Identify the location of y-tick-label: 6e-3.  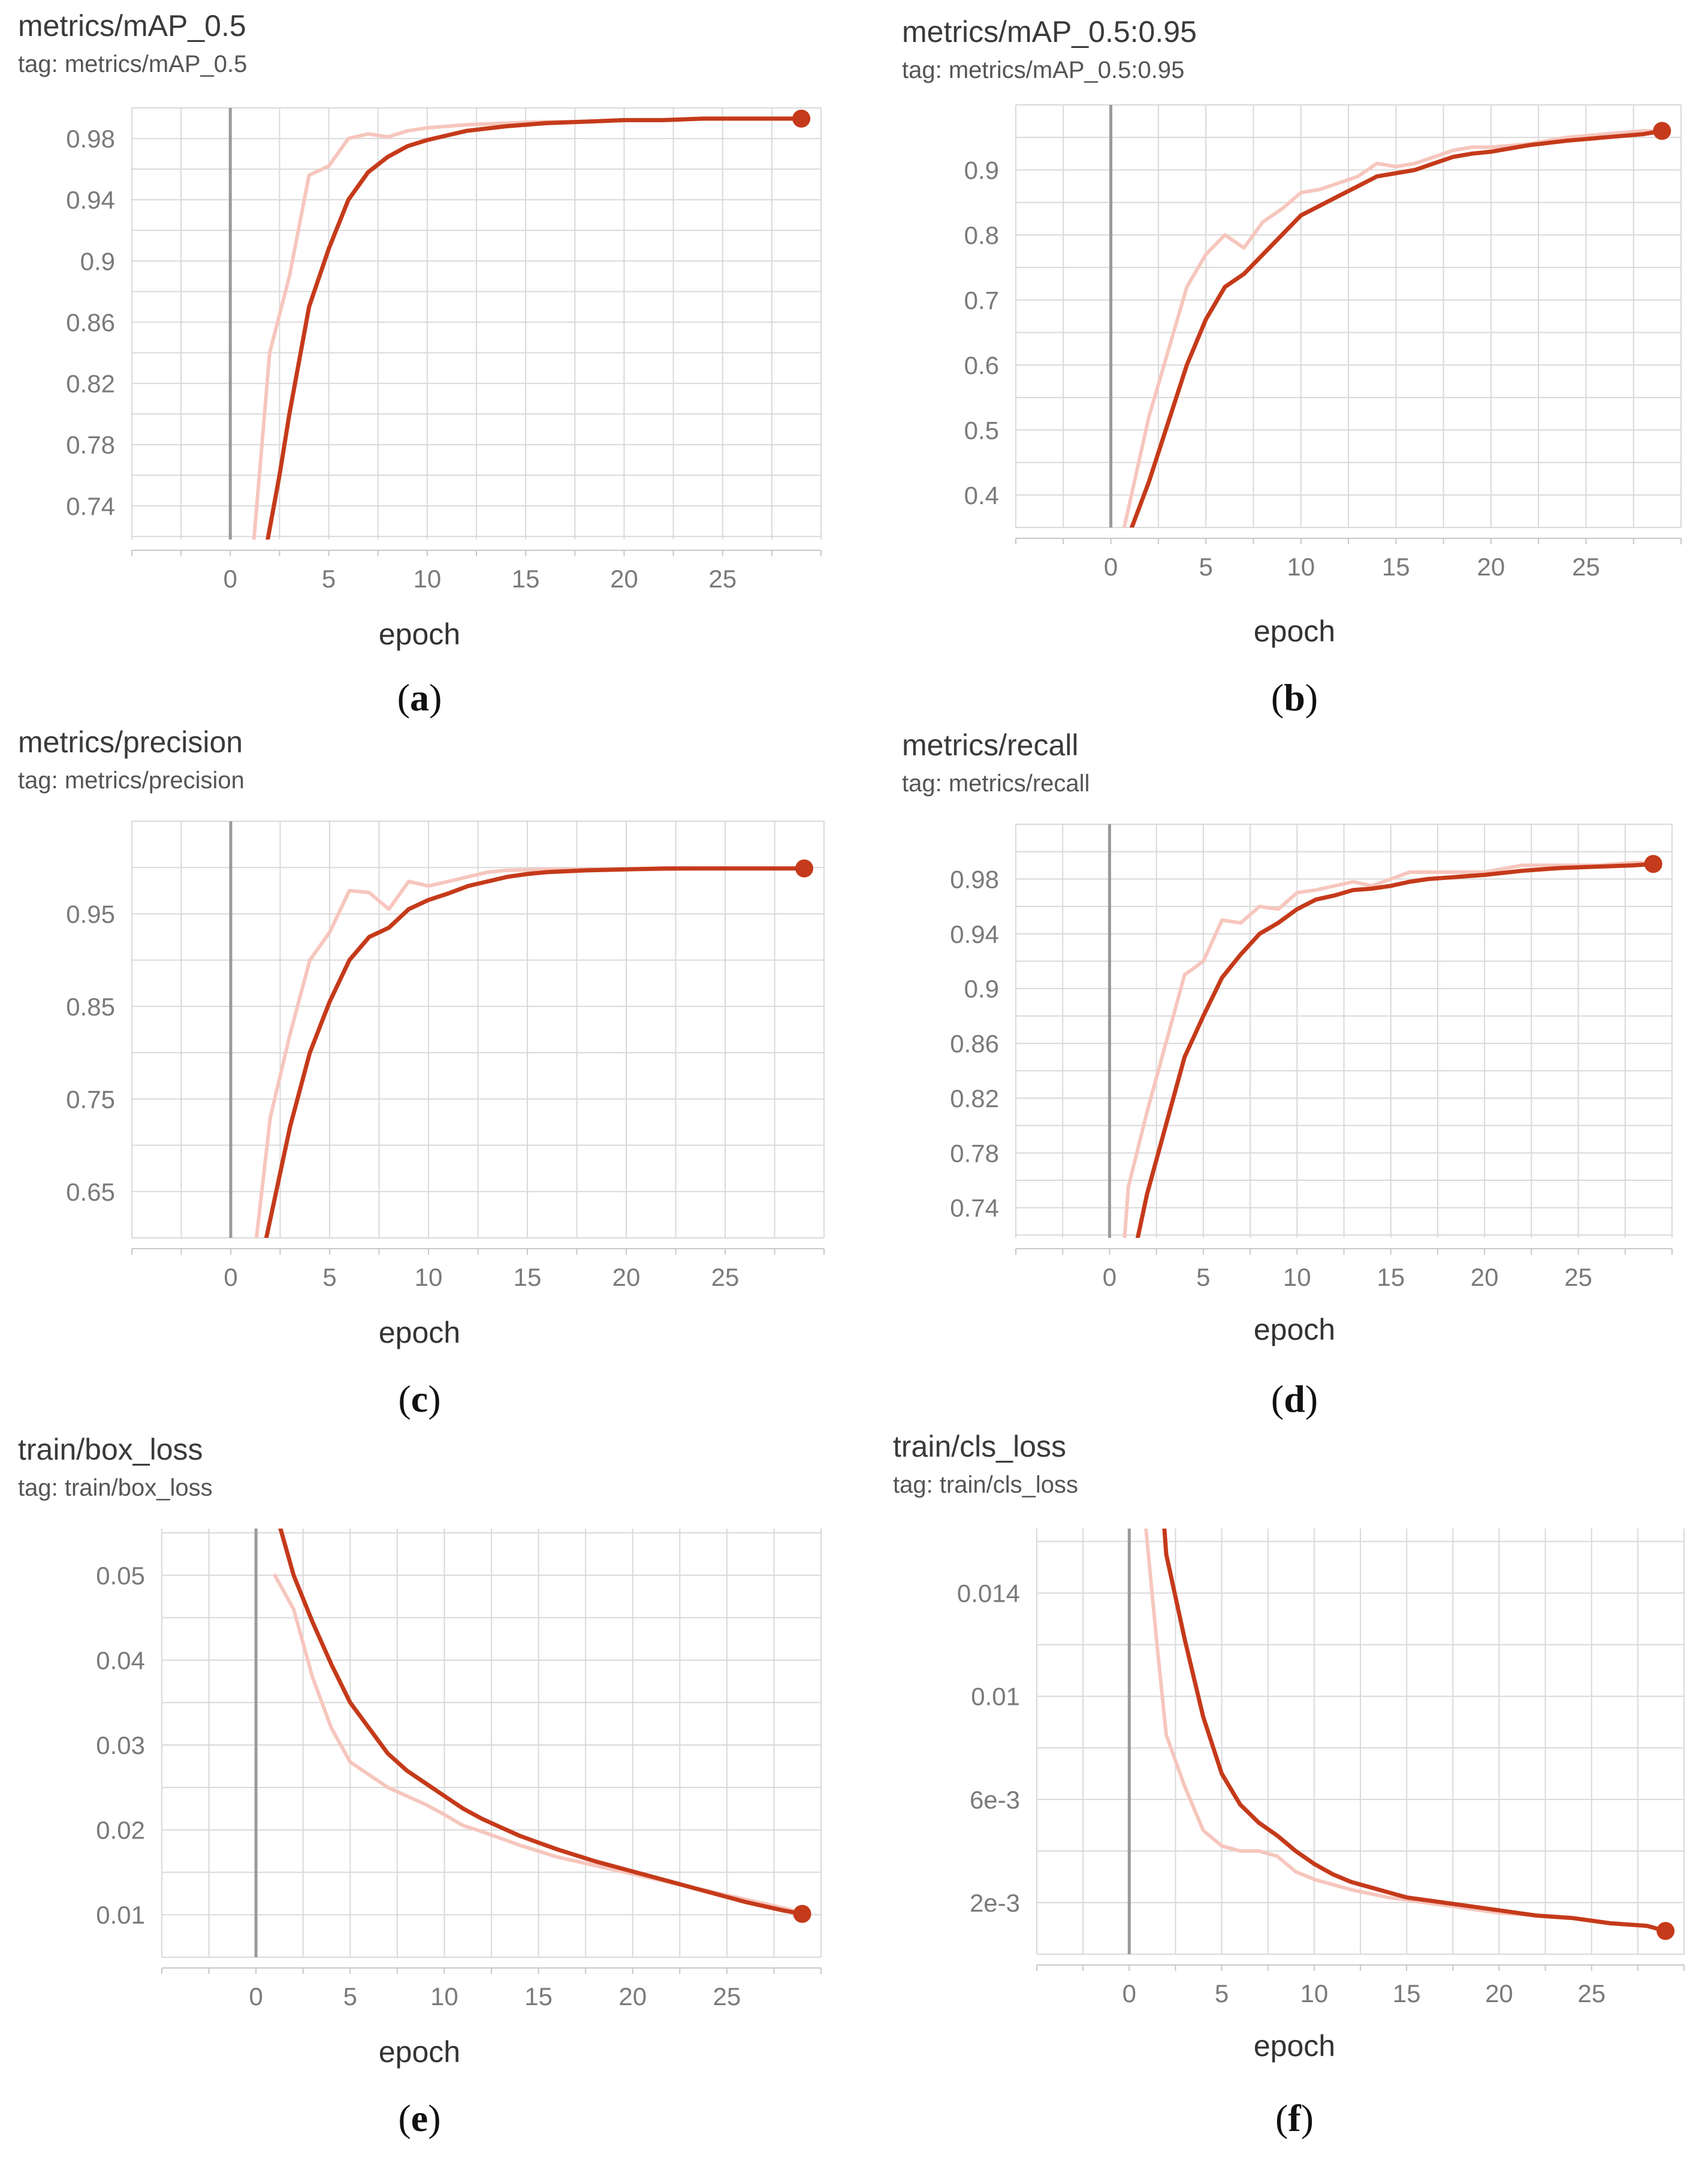
(995, 1800).